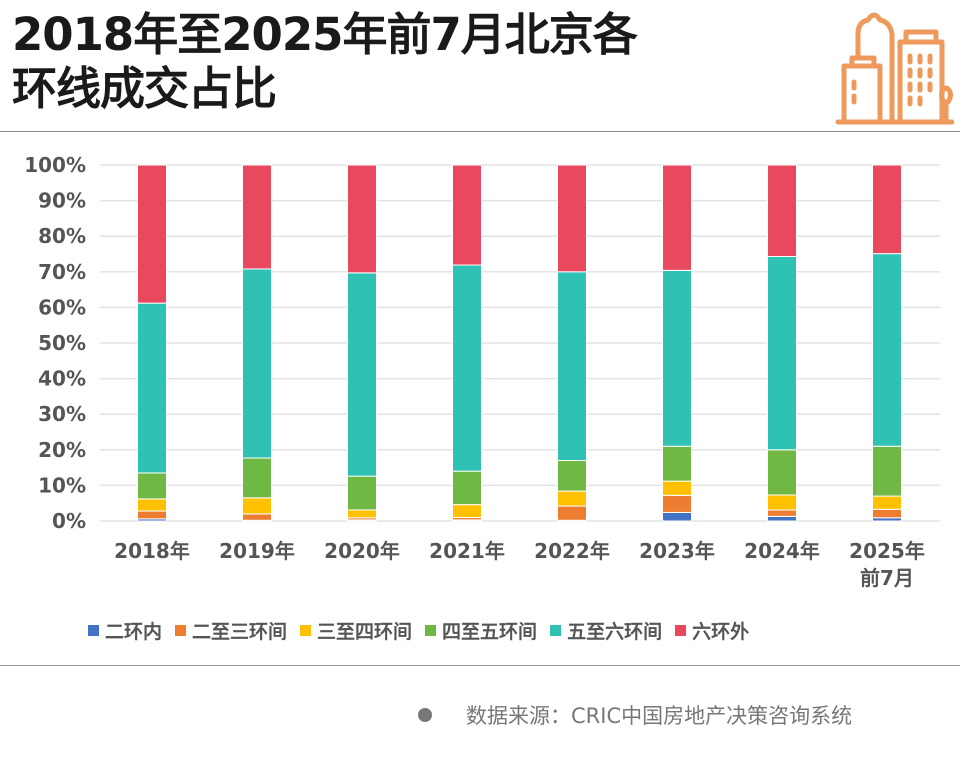  I want to click on legend-item: 二至三环间, so click(231, 630).